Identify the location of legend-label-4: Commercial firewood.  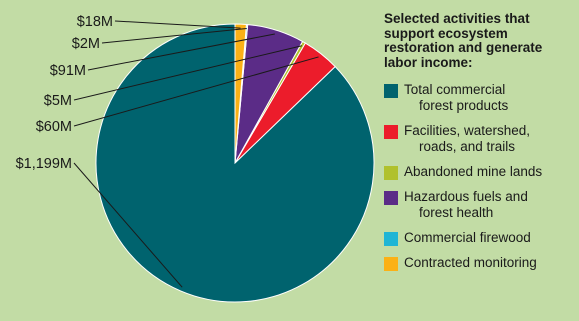
(467, 237).